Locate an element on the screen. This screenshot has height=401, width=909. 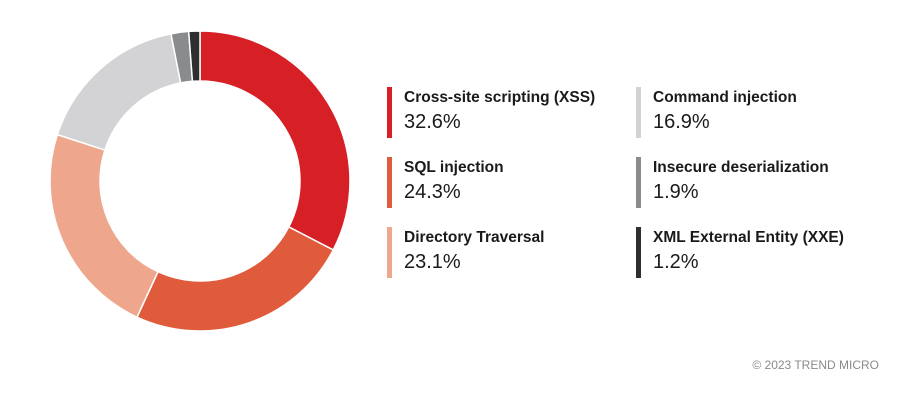
donut-slice-command-injection is located at coordinates (119, 92).